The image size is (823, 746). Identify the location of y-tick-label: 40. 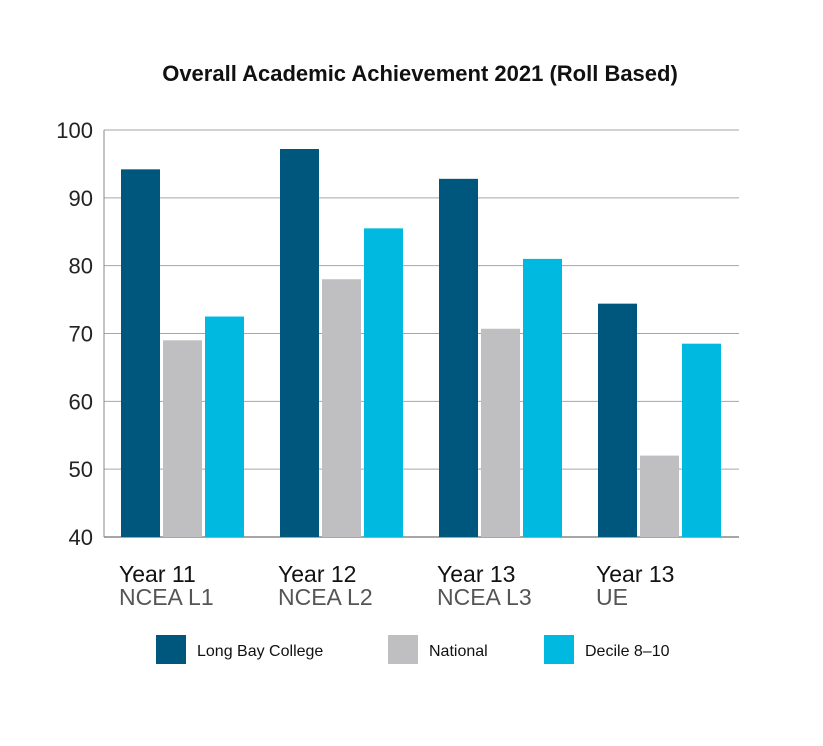
(81, 537).